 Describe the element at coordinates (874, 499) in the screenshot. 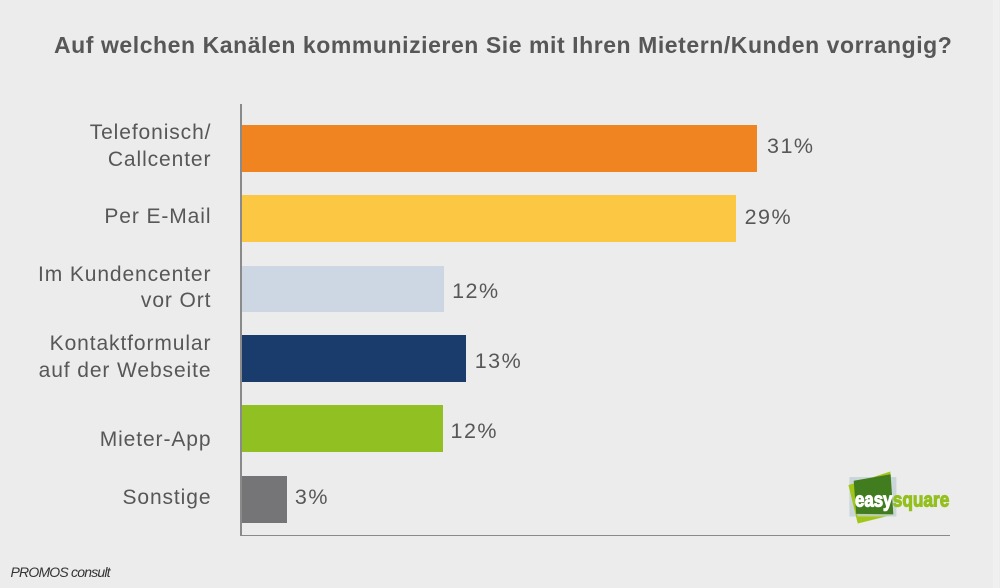

I see `svg-text: easy` at that location.